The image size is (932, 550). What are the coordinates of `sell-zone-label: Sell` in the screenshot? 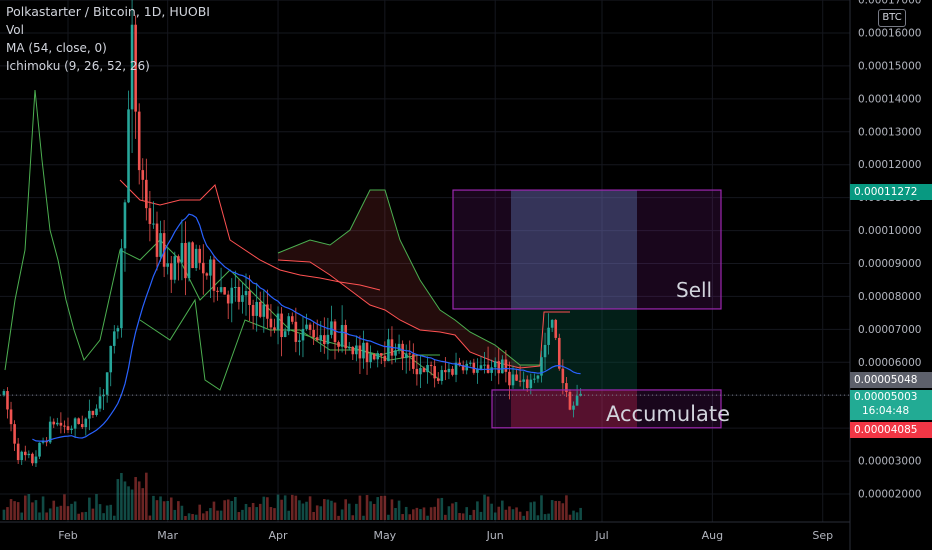 It's located at (694, 290).